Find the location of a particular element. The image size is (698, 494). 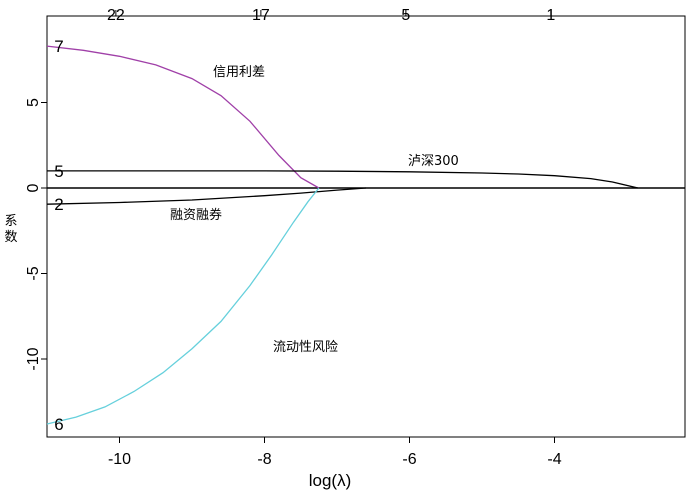

x-axis-title: log(λ) is located at coordinates (330, 480).